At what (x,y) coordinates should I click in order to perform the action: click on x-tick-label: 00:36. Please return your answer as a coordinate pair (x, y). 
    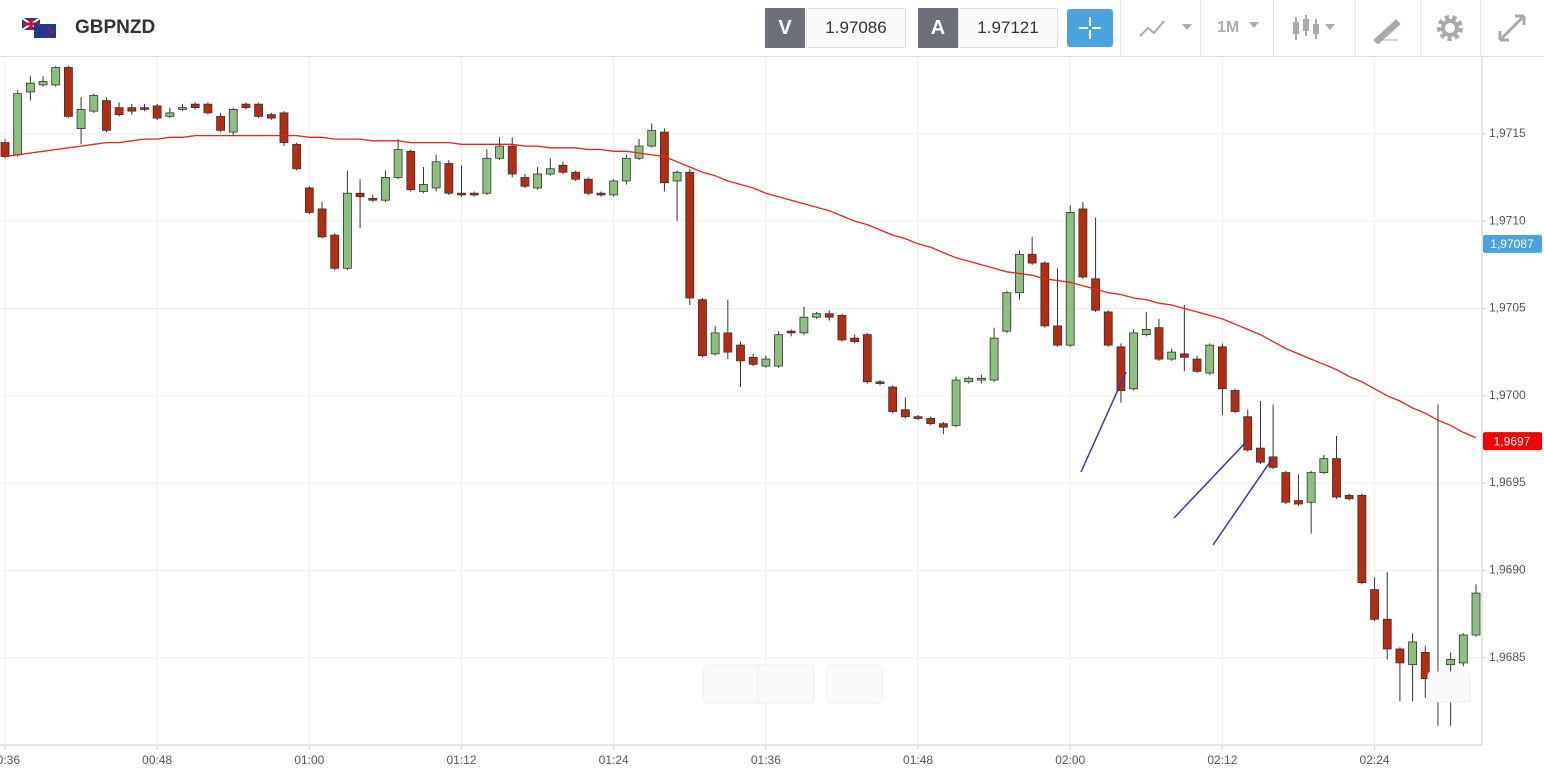
    Looking at the image, I should click on (10, 760).